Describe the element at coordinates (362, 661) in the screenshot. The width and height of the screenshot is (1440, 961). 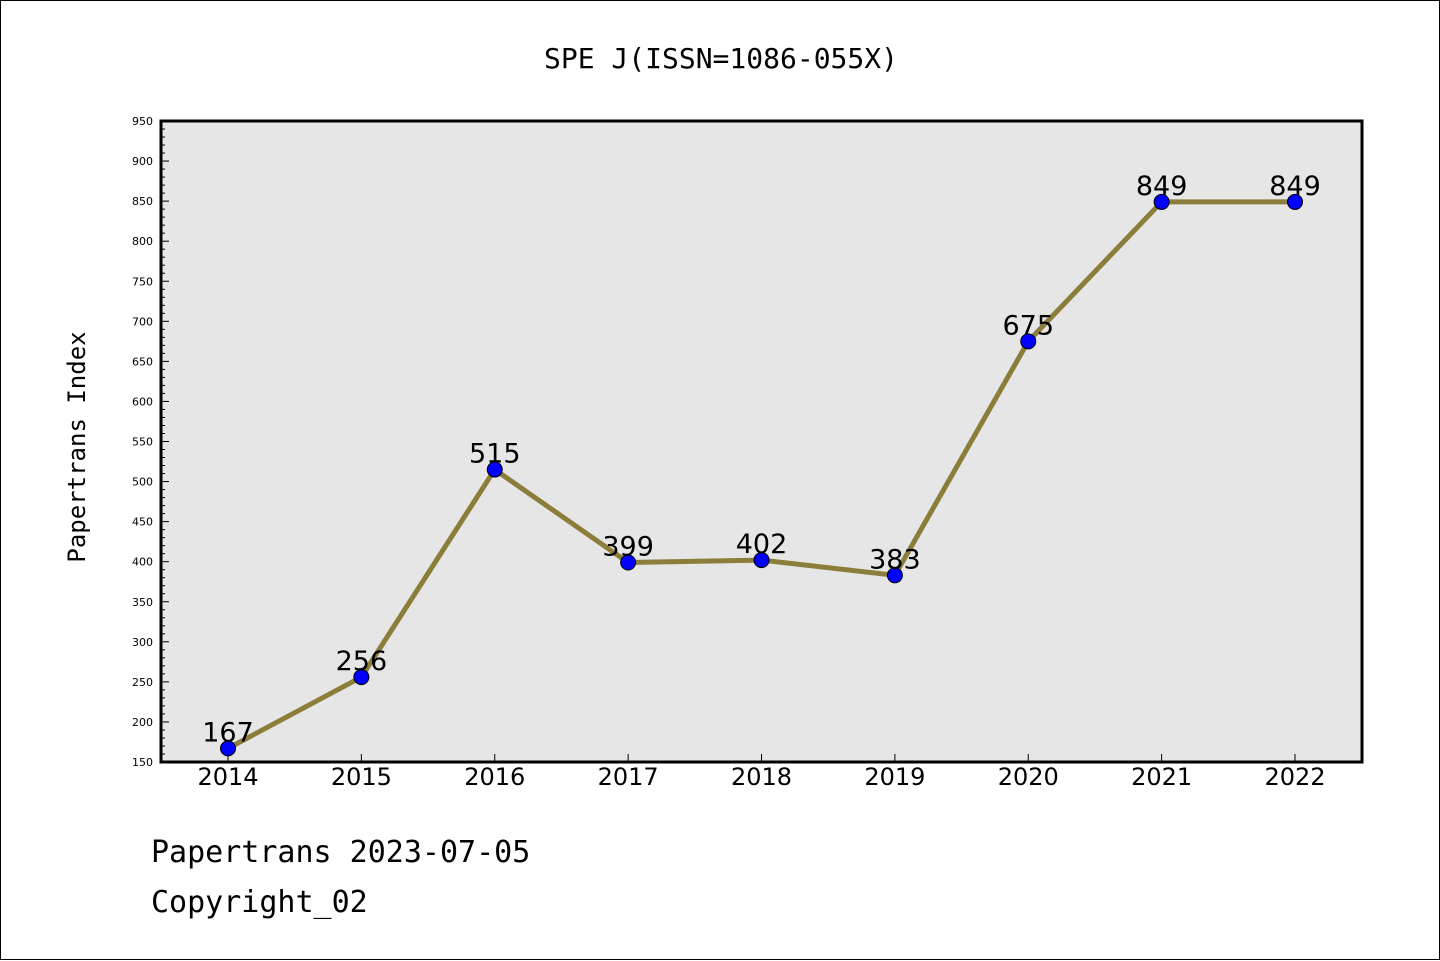
I see `data-label: 256` at that location.